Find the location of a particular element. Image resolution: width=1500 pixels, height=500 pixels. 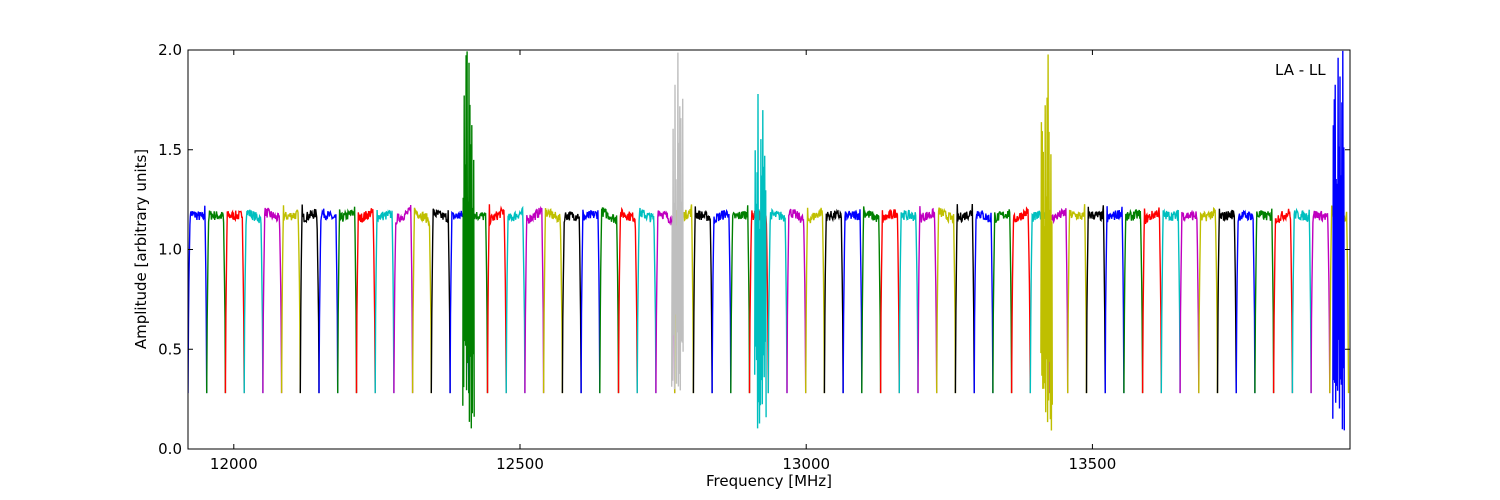

x-tick-label: 12500 is located at coordinates (520, 464).